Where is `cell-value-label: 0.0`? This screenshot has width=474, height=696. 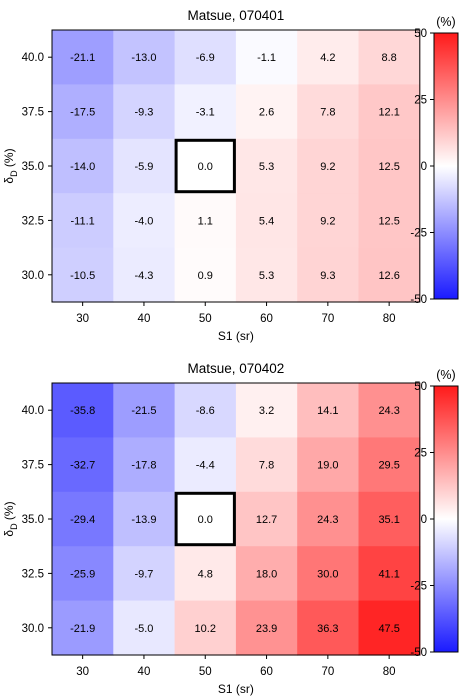 cell-value-label: 0.0 is located at coordinates (205, 167).